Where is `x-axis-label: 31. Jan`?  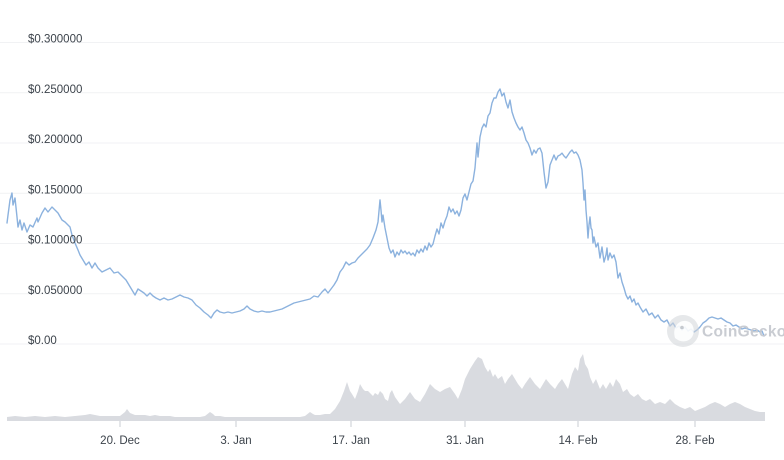 x-axis-label: 31. Jan is located at coordinates (465, 441).